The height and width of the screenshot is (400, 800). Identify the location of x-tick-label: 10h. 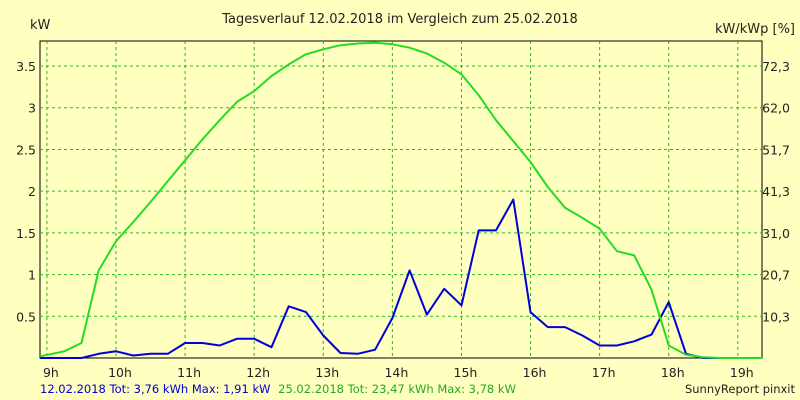
(120, 372).